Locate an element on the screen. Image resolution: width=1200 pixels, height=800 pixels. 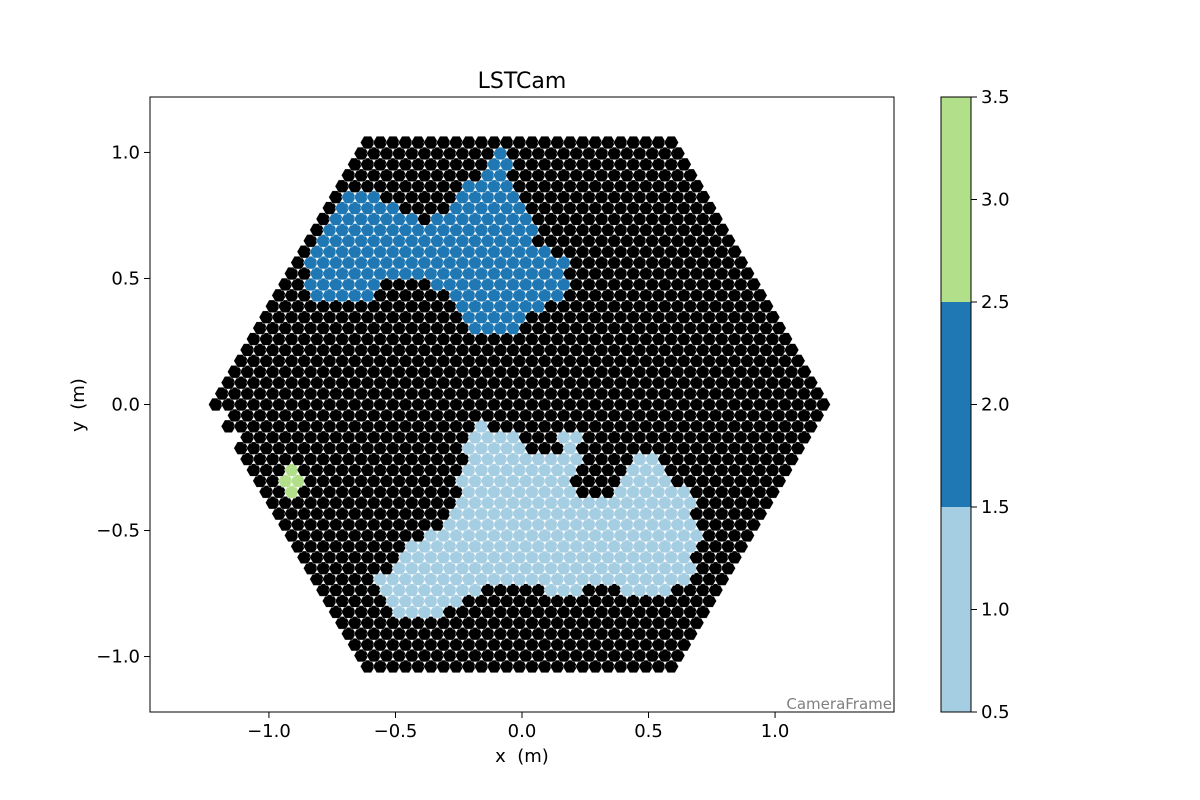
x-tick-label: −0.5 is located at coordinates (396, 731).